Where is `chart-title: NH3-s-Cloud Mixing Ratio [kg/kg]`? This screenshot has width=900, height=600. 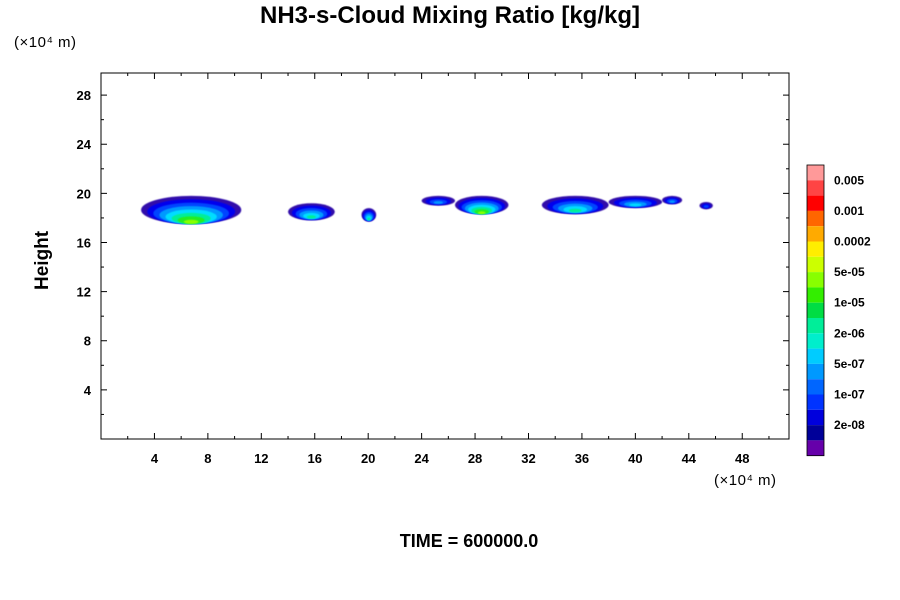
chart-title: NH3-s-Cloud Mixing Ratio [kg/kg] is located at coordinates (450, 15).